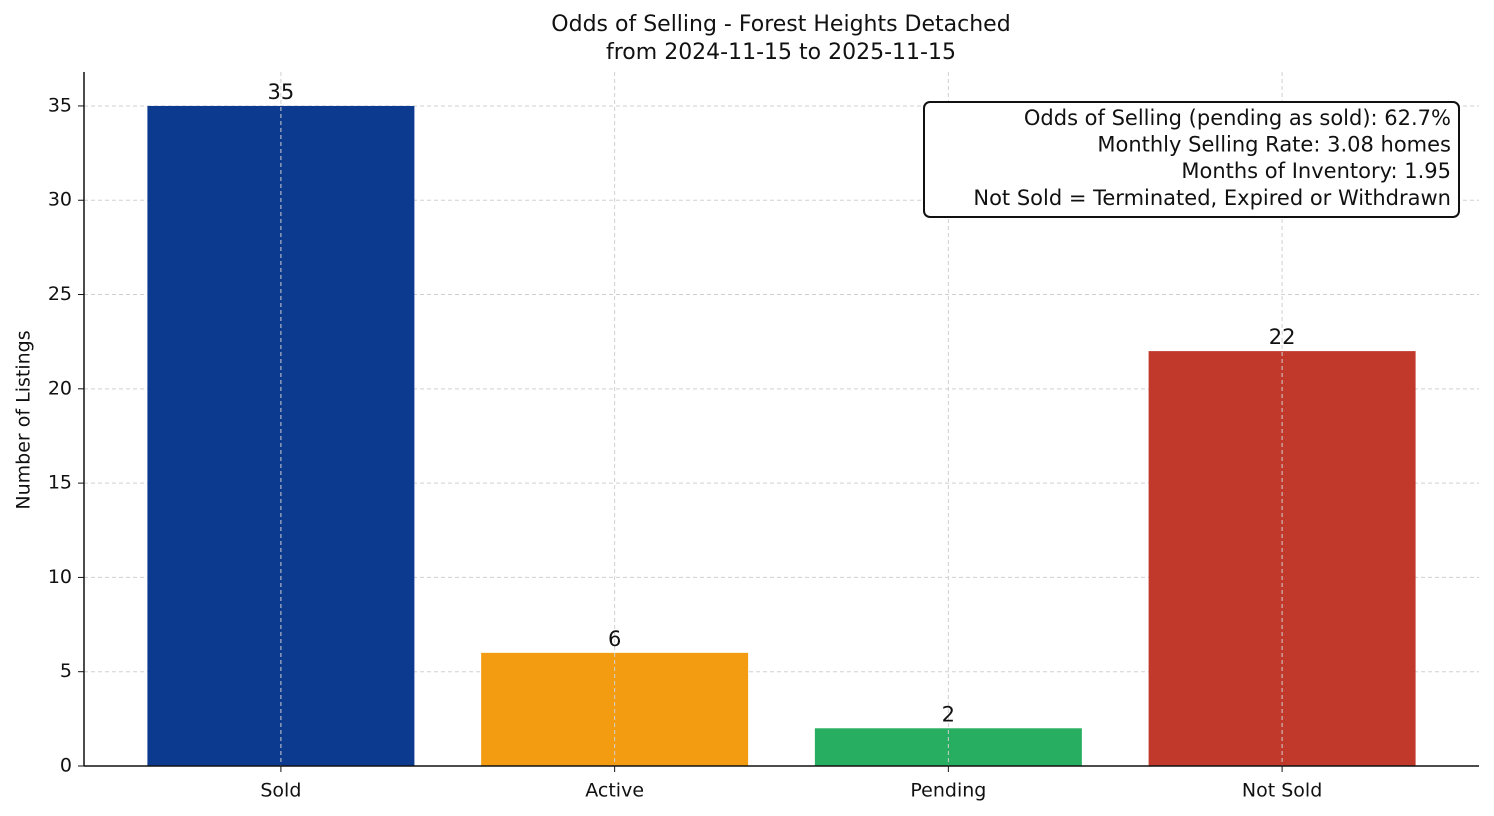 Image resolution: width=1494 pixels, height=816 pixels. I want to click on bar, so click(281, 435).